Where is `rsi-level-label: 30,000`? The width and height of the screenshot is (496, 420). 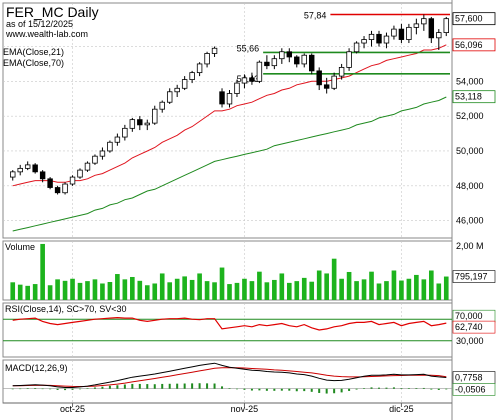 rsi-level-label: 30,000 is located at coordinates (470, 341).